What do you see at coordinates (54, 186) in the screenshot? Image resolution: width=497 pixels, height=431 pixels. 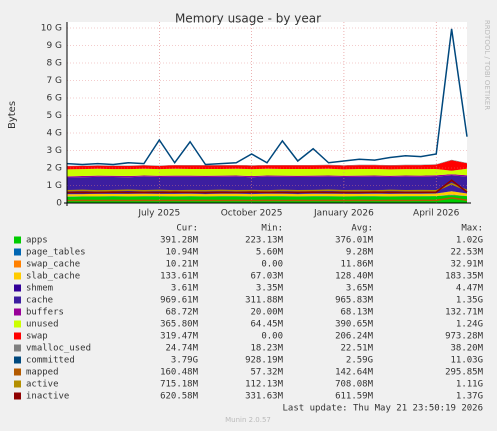 I see `y-tick-label: 1 G` at bounding box center [54, 186].